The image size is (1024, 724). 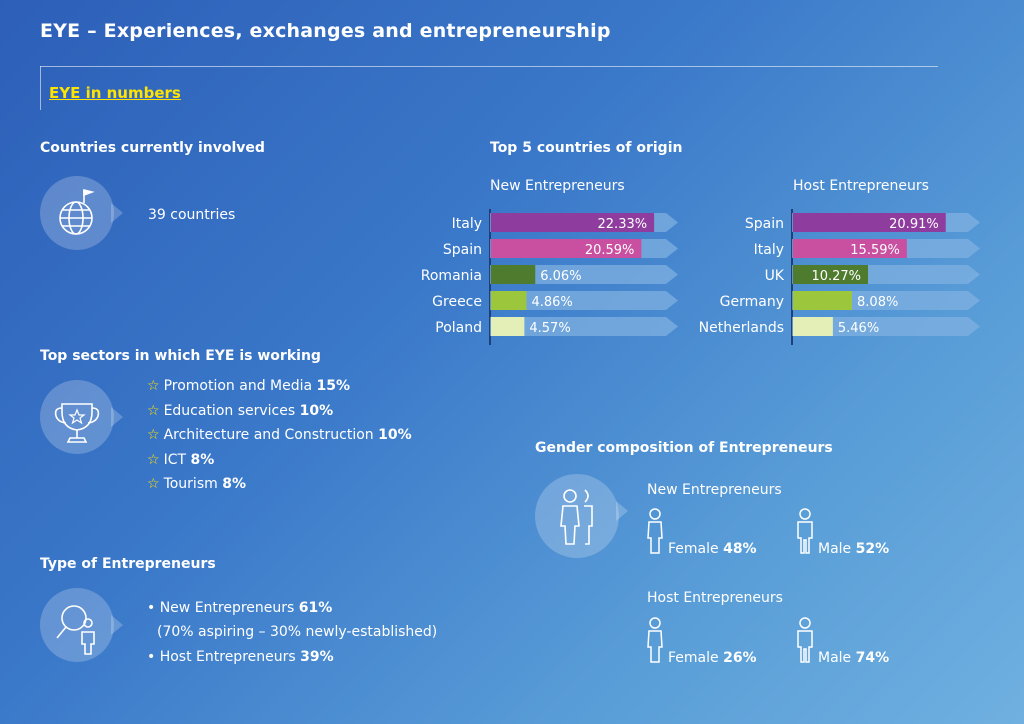 I want to click on gender-host-title: Host Entrepreneurs, so click(x=715, y=598).